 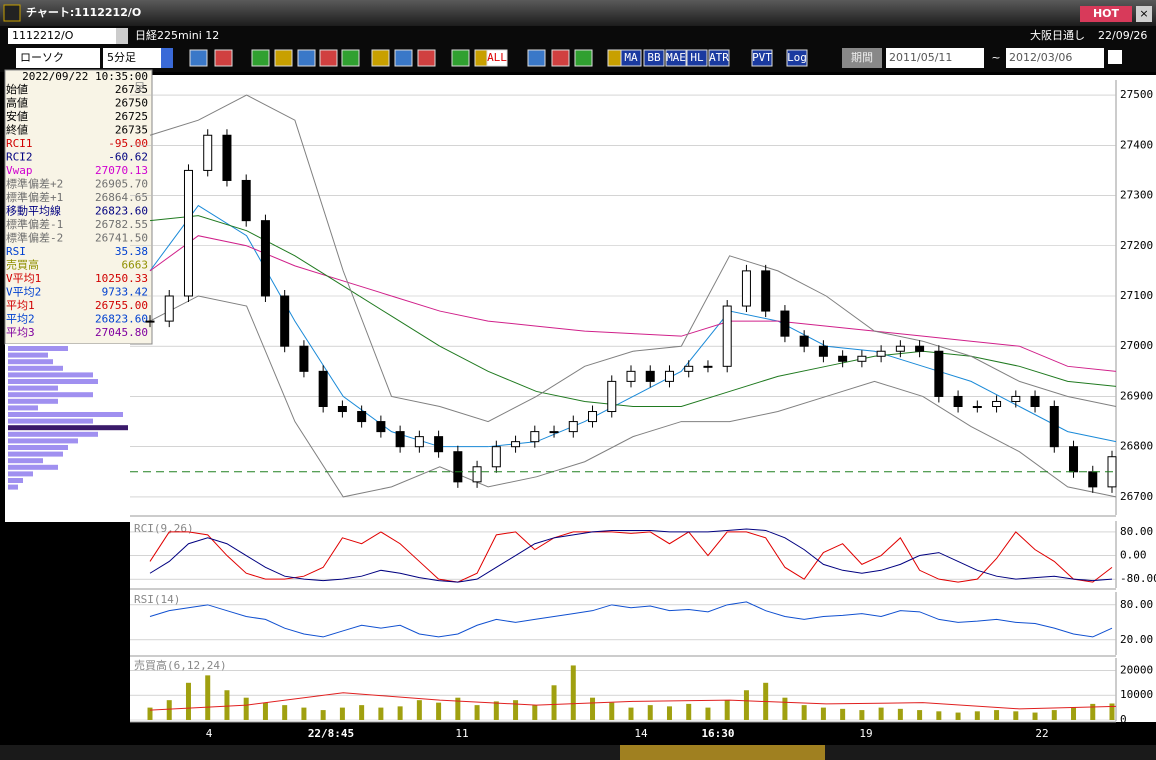 I want to click on rsi-line, so click(x=631, y=619).